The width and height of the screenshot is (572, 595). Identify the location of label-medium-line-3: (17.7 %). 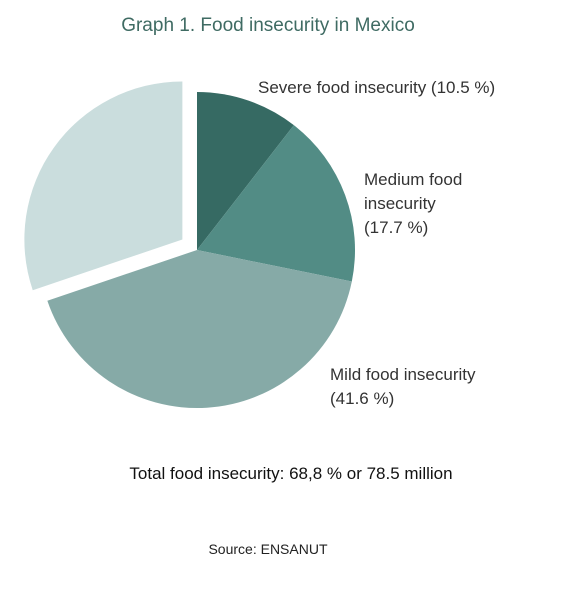
(396, 227).